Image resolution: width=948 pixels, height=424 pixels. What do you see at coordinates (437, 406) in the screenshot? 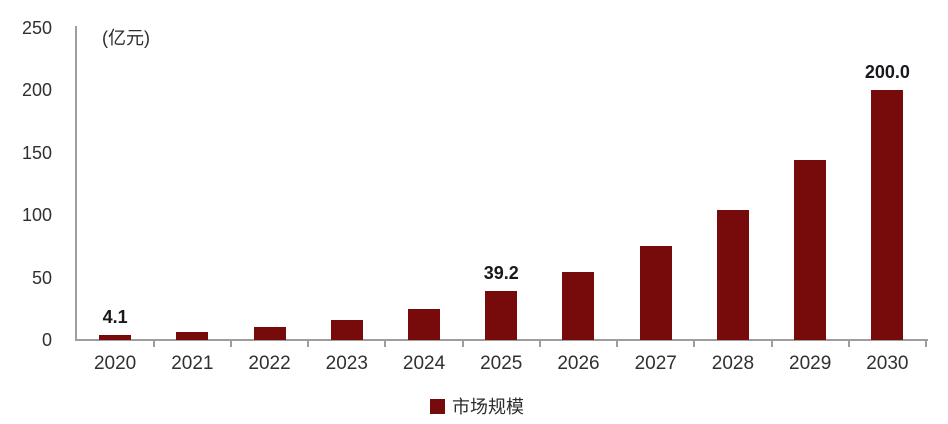
I see `legend-color-swatch` at bounding box center [437, 406].